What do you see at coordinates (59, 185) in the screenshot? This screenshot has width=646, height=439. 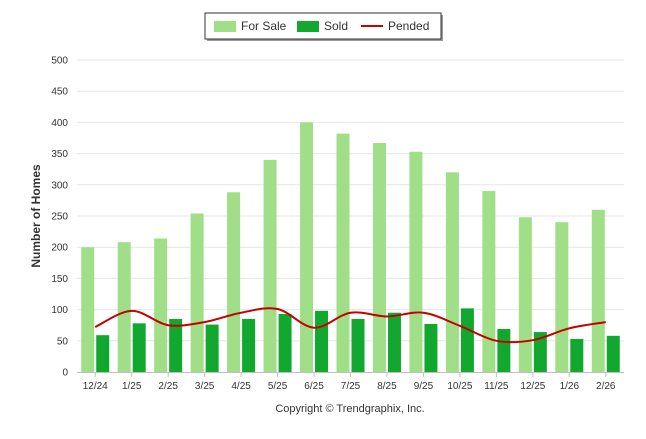 I see `y-tick-label: 300` at bounding box center [59, 185].